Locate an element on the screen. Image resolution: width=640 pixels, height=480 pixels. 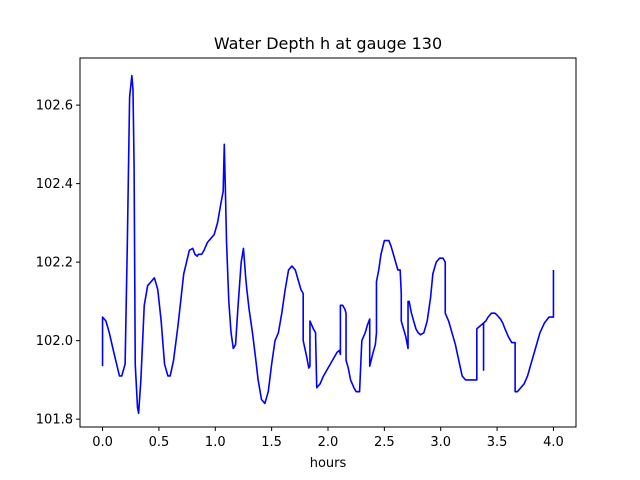
chart-title: Water Depth h at gauge 130 is located at coordinates (328, 43).